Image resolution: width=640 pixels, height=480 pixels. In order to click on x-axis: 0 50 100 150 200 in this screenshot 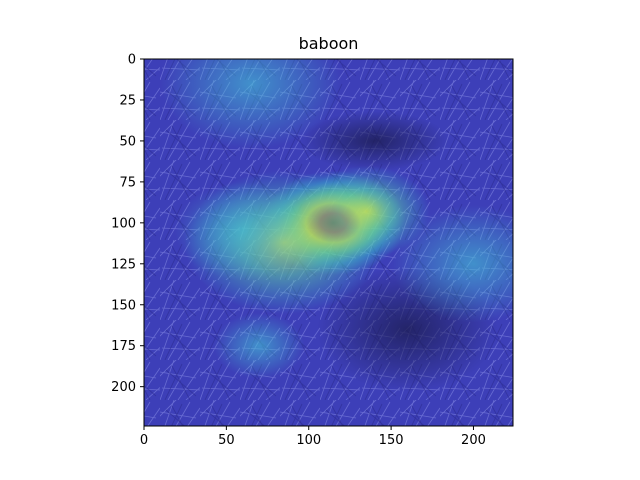, I will do `click(313, 437)`.